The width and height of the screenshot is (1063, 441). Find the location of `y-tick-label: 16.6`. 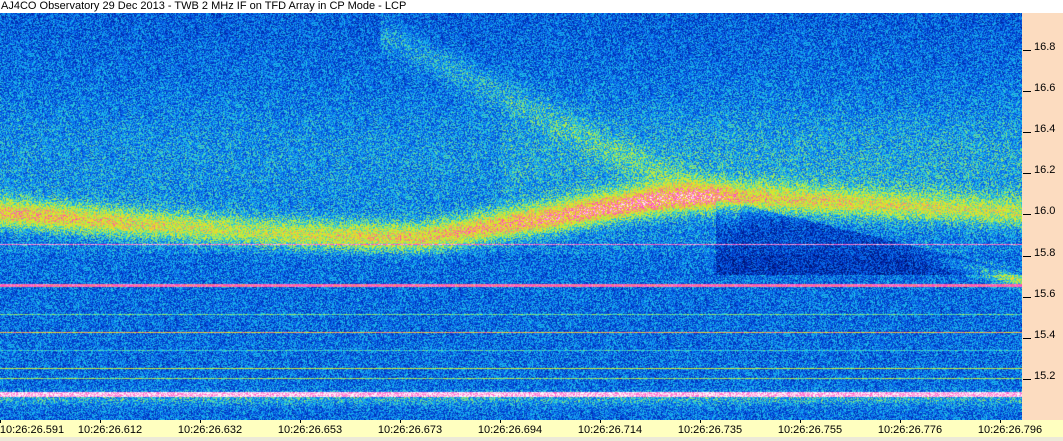

y-tick-label: 16.6 is located at coordinates (1045, 88).